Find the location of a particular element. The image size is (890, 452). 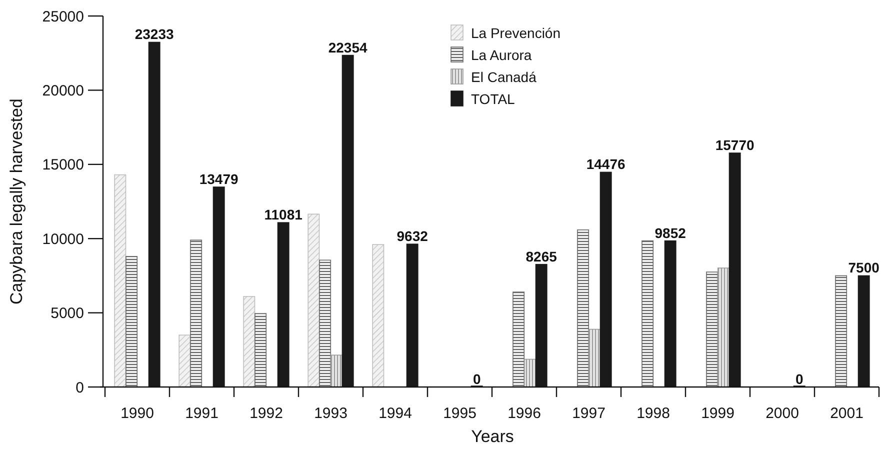

y-axis-title: Capybara legally harvested is located at coordinates (16, 201).